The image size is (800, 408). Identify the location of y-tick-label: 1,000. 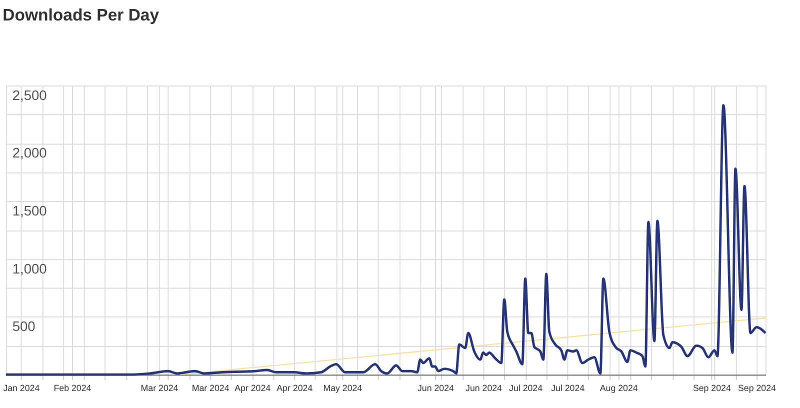
(30, 268).